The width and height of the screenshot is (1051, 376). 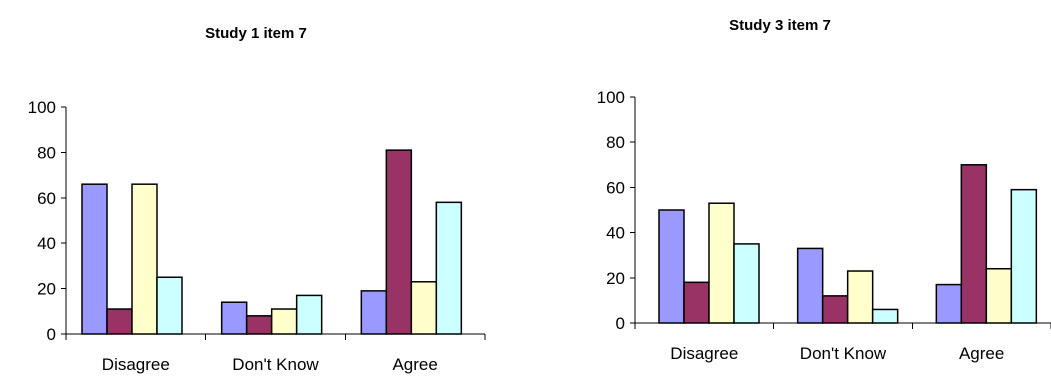 What do you see at coordinates (256, 33) in the screenshot?
I see `chart-title: Study 1 item 7` at bounding box center [256, 33].